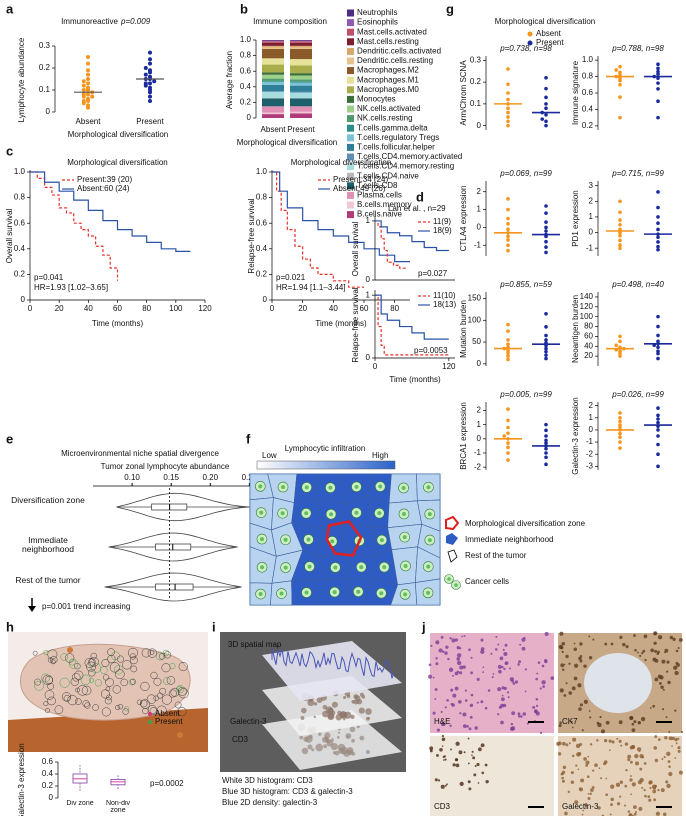 The width and height of the screenshot is (686, 816). Describe the element at coordinates (350, 32) in the screenshot. I see `legend-swatch` at that location.